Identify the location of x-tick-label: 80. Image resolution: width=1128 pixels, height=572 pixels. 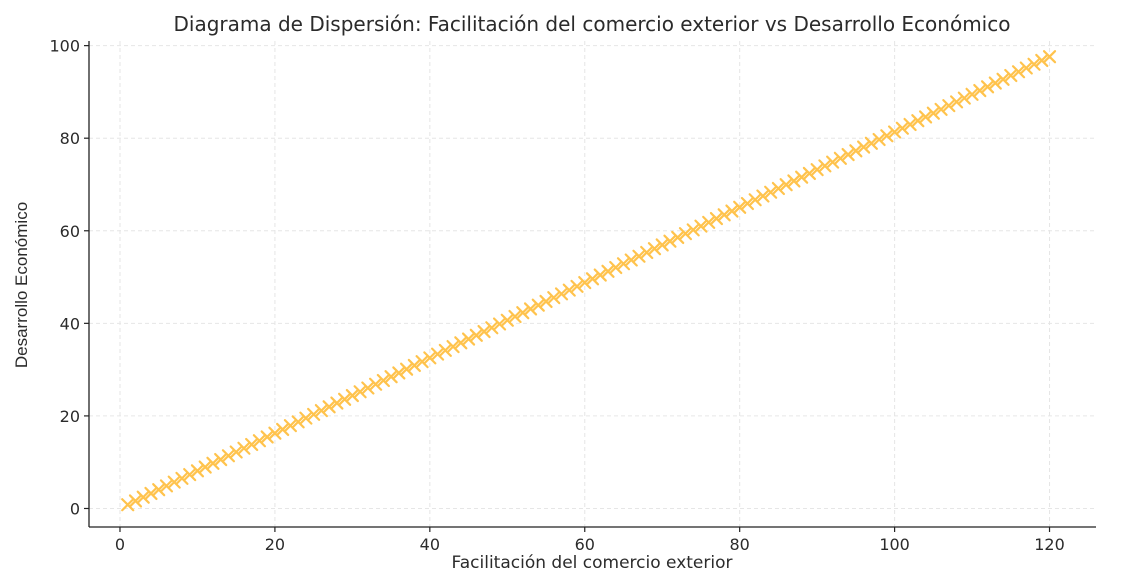
(739, 544).